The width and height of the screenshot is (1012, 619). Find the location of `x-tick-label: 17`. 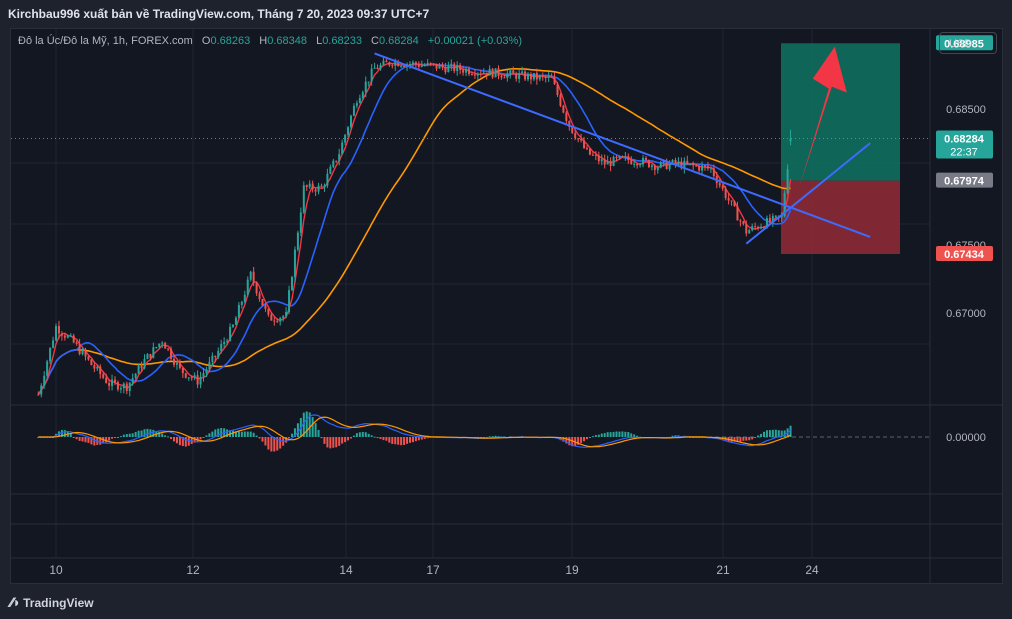

x-tick-label: 17 is located at coordinates (433, 570).